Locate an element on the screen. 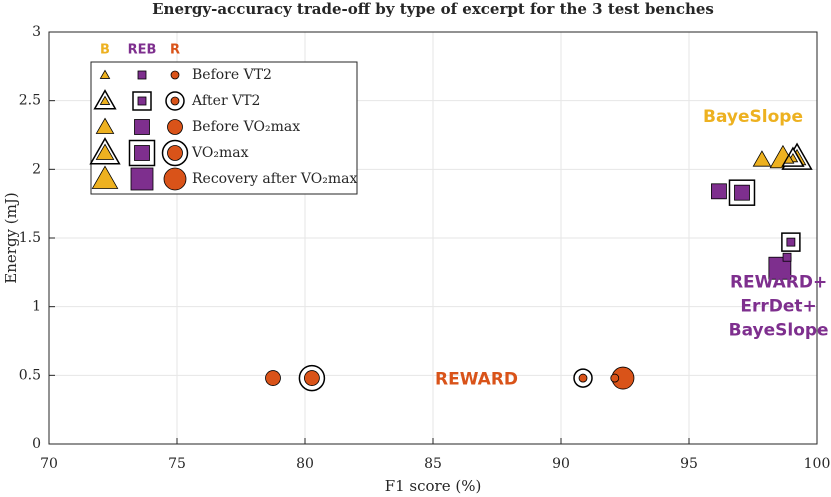 This screenshot has height=497, width=831. y-tick-label: 0 is located at coordinates (36, 444).